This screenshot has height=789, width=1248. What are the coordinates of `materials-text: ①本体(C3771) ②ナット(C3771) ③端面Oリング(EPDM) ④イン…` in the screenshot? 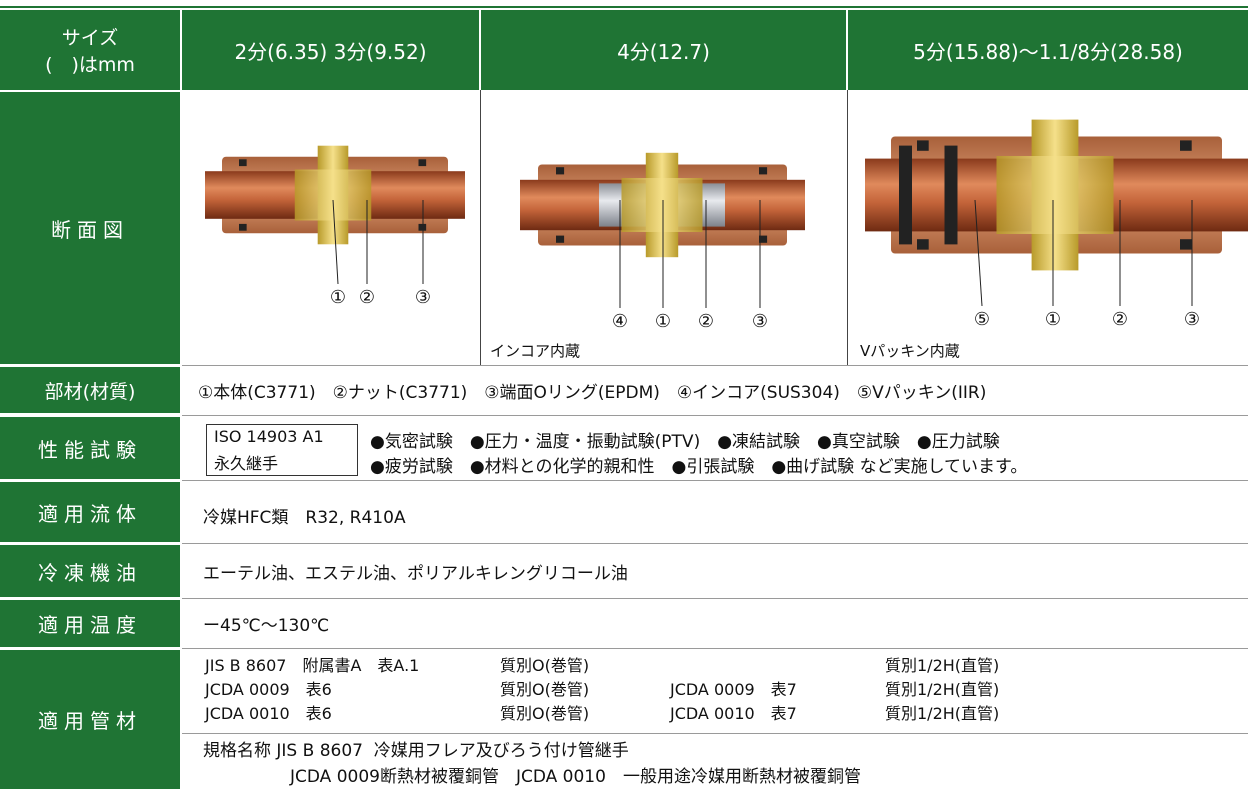 It's located at (592, 393).